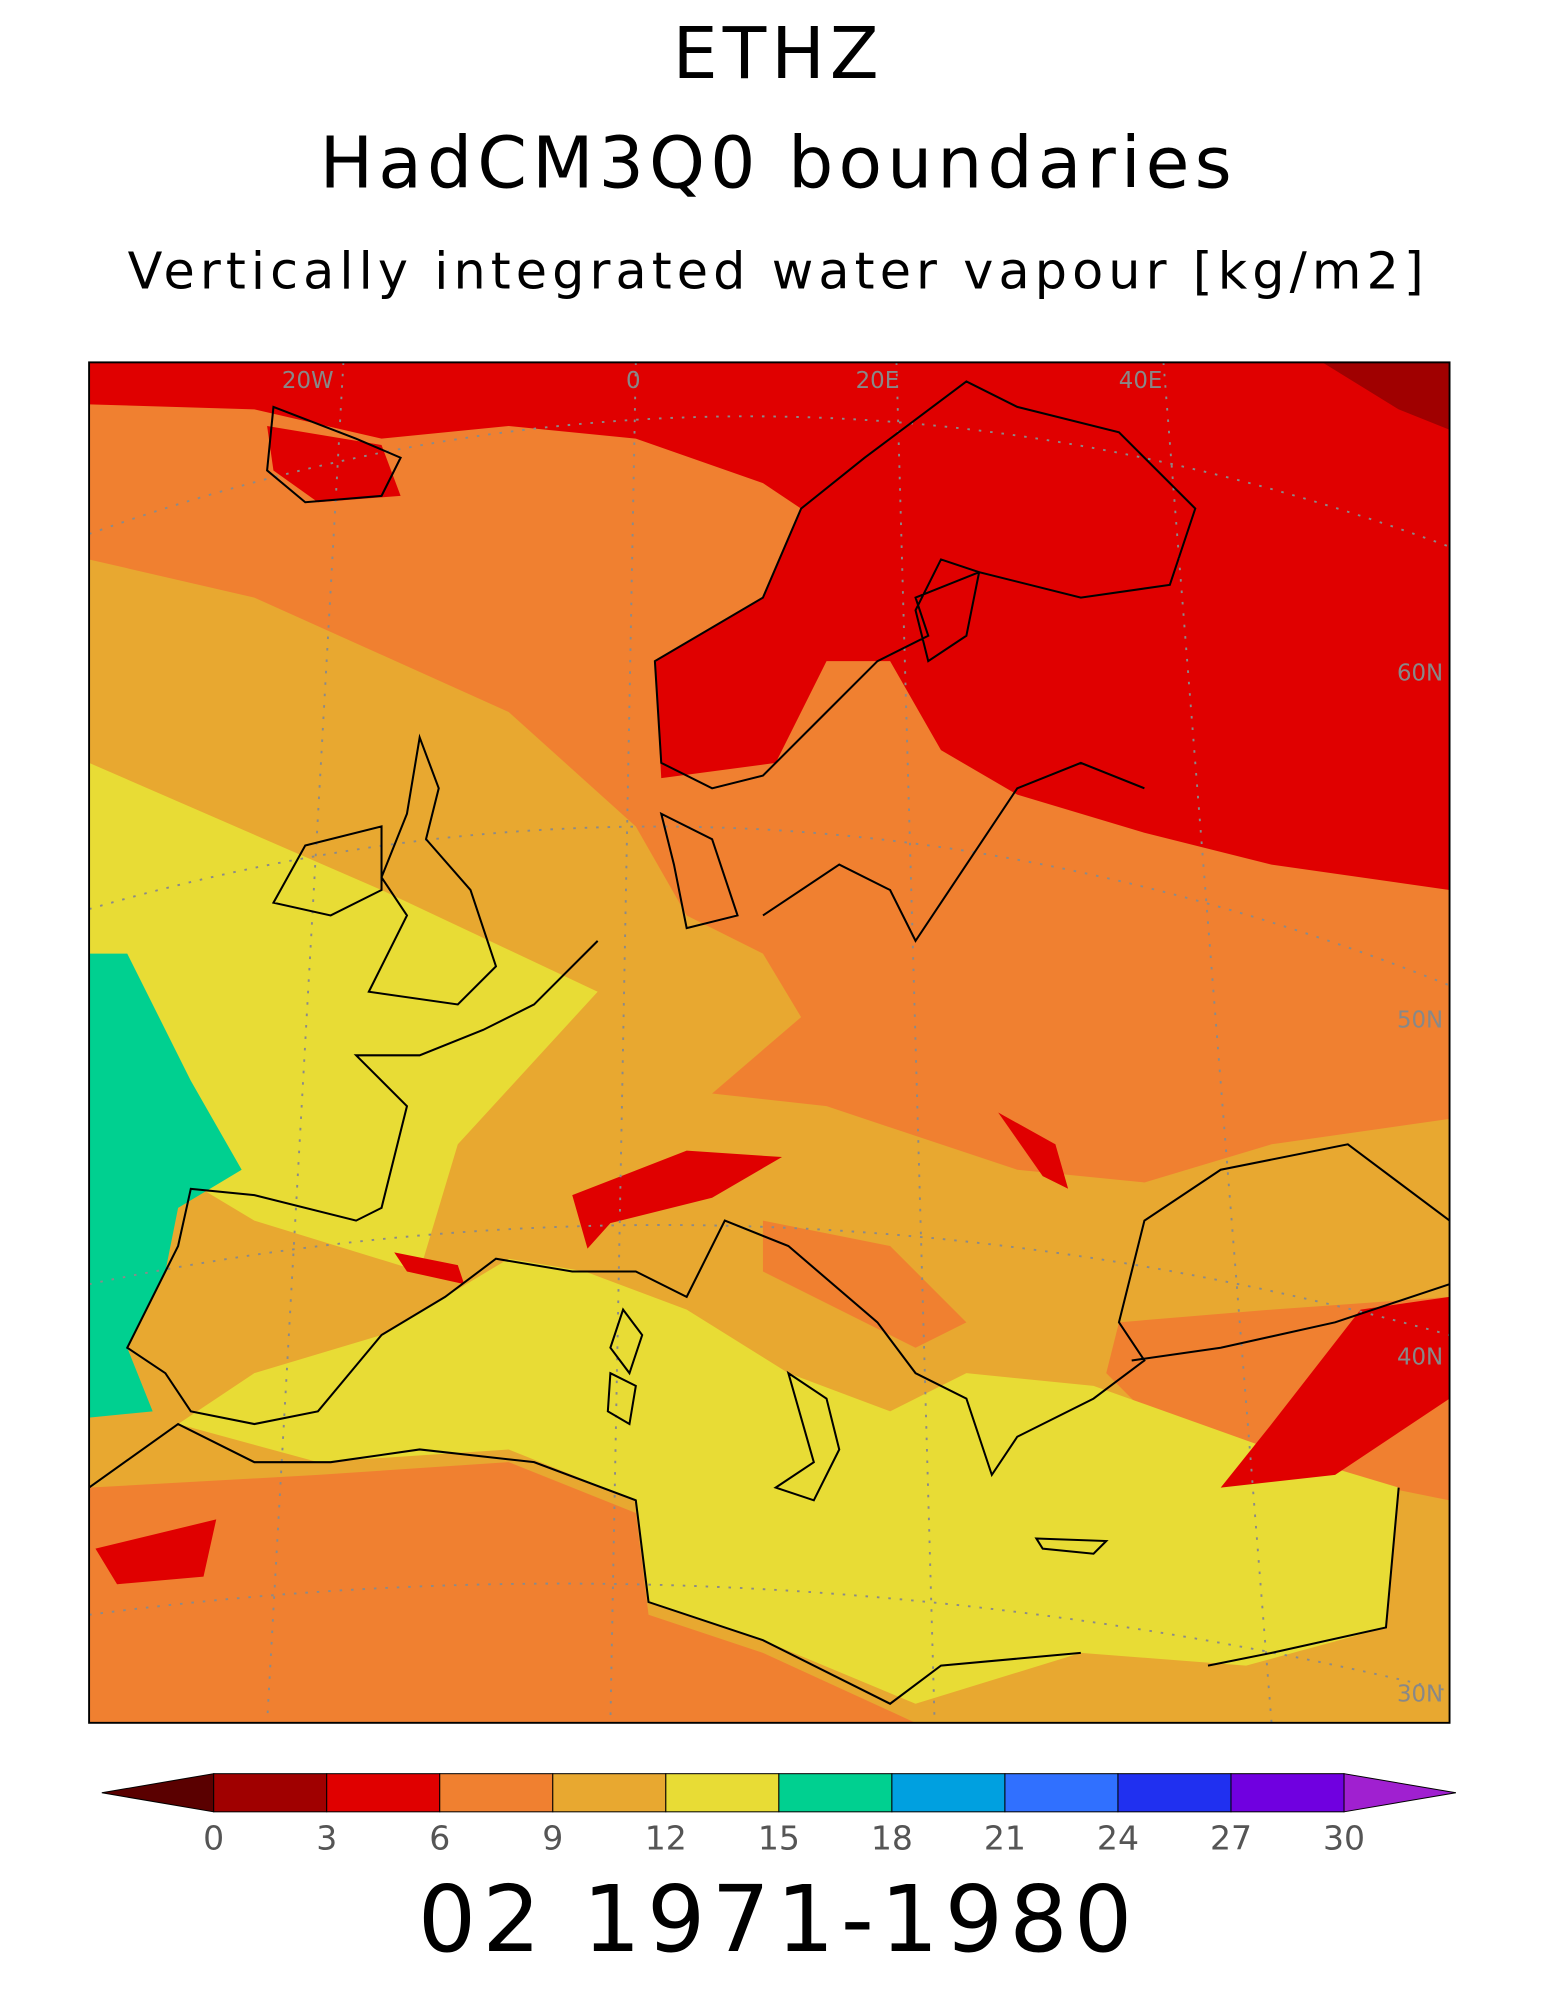 This screenshot has height=2000, width=1545. What do you see at coordinates (1420, 1020) in the screenshot?
I see `lat-label: 50N` at bounding box center [1420, 1020].